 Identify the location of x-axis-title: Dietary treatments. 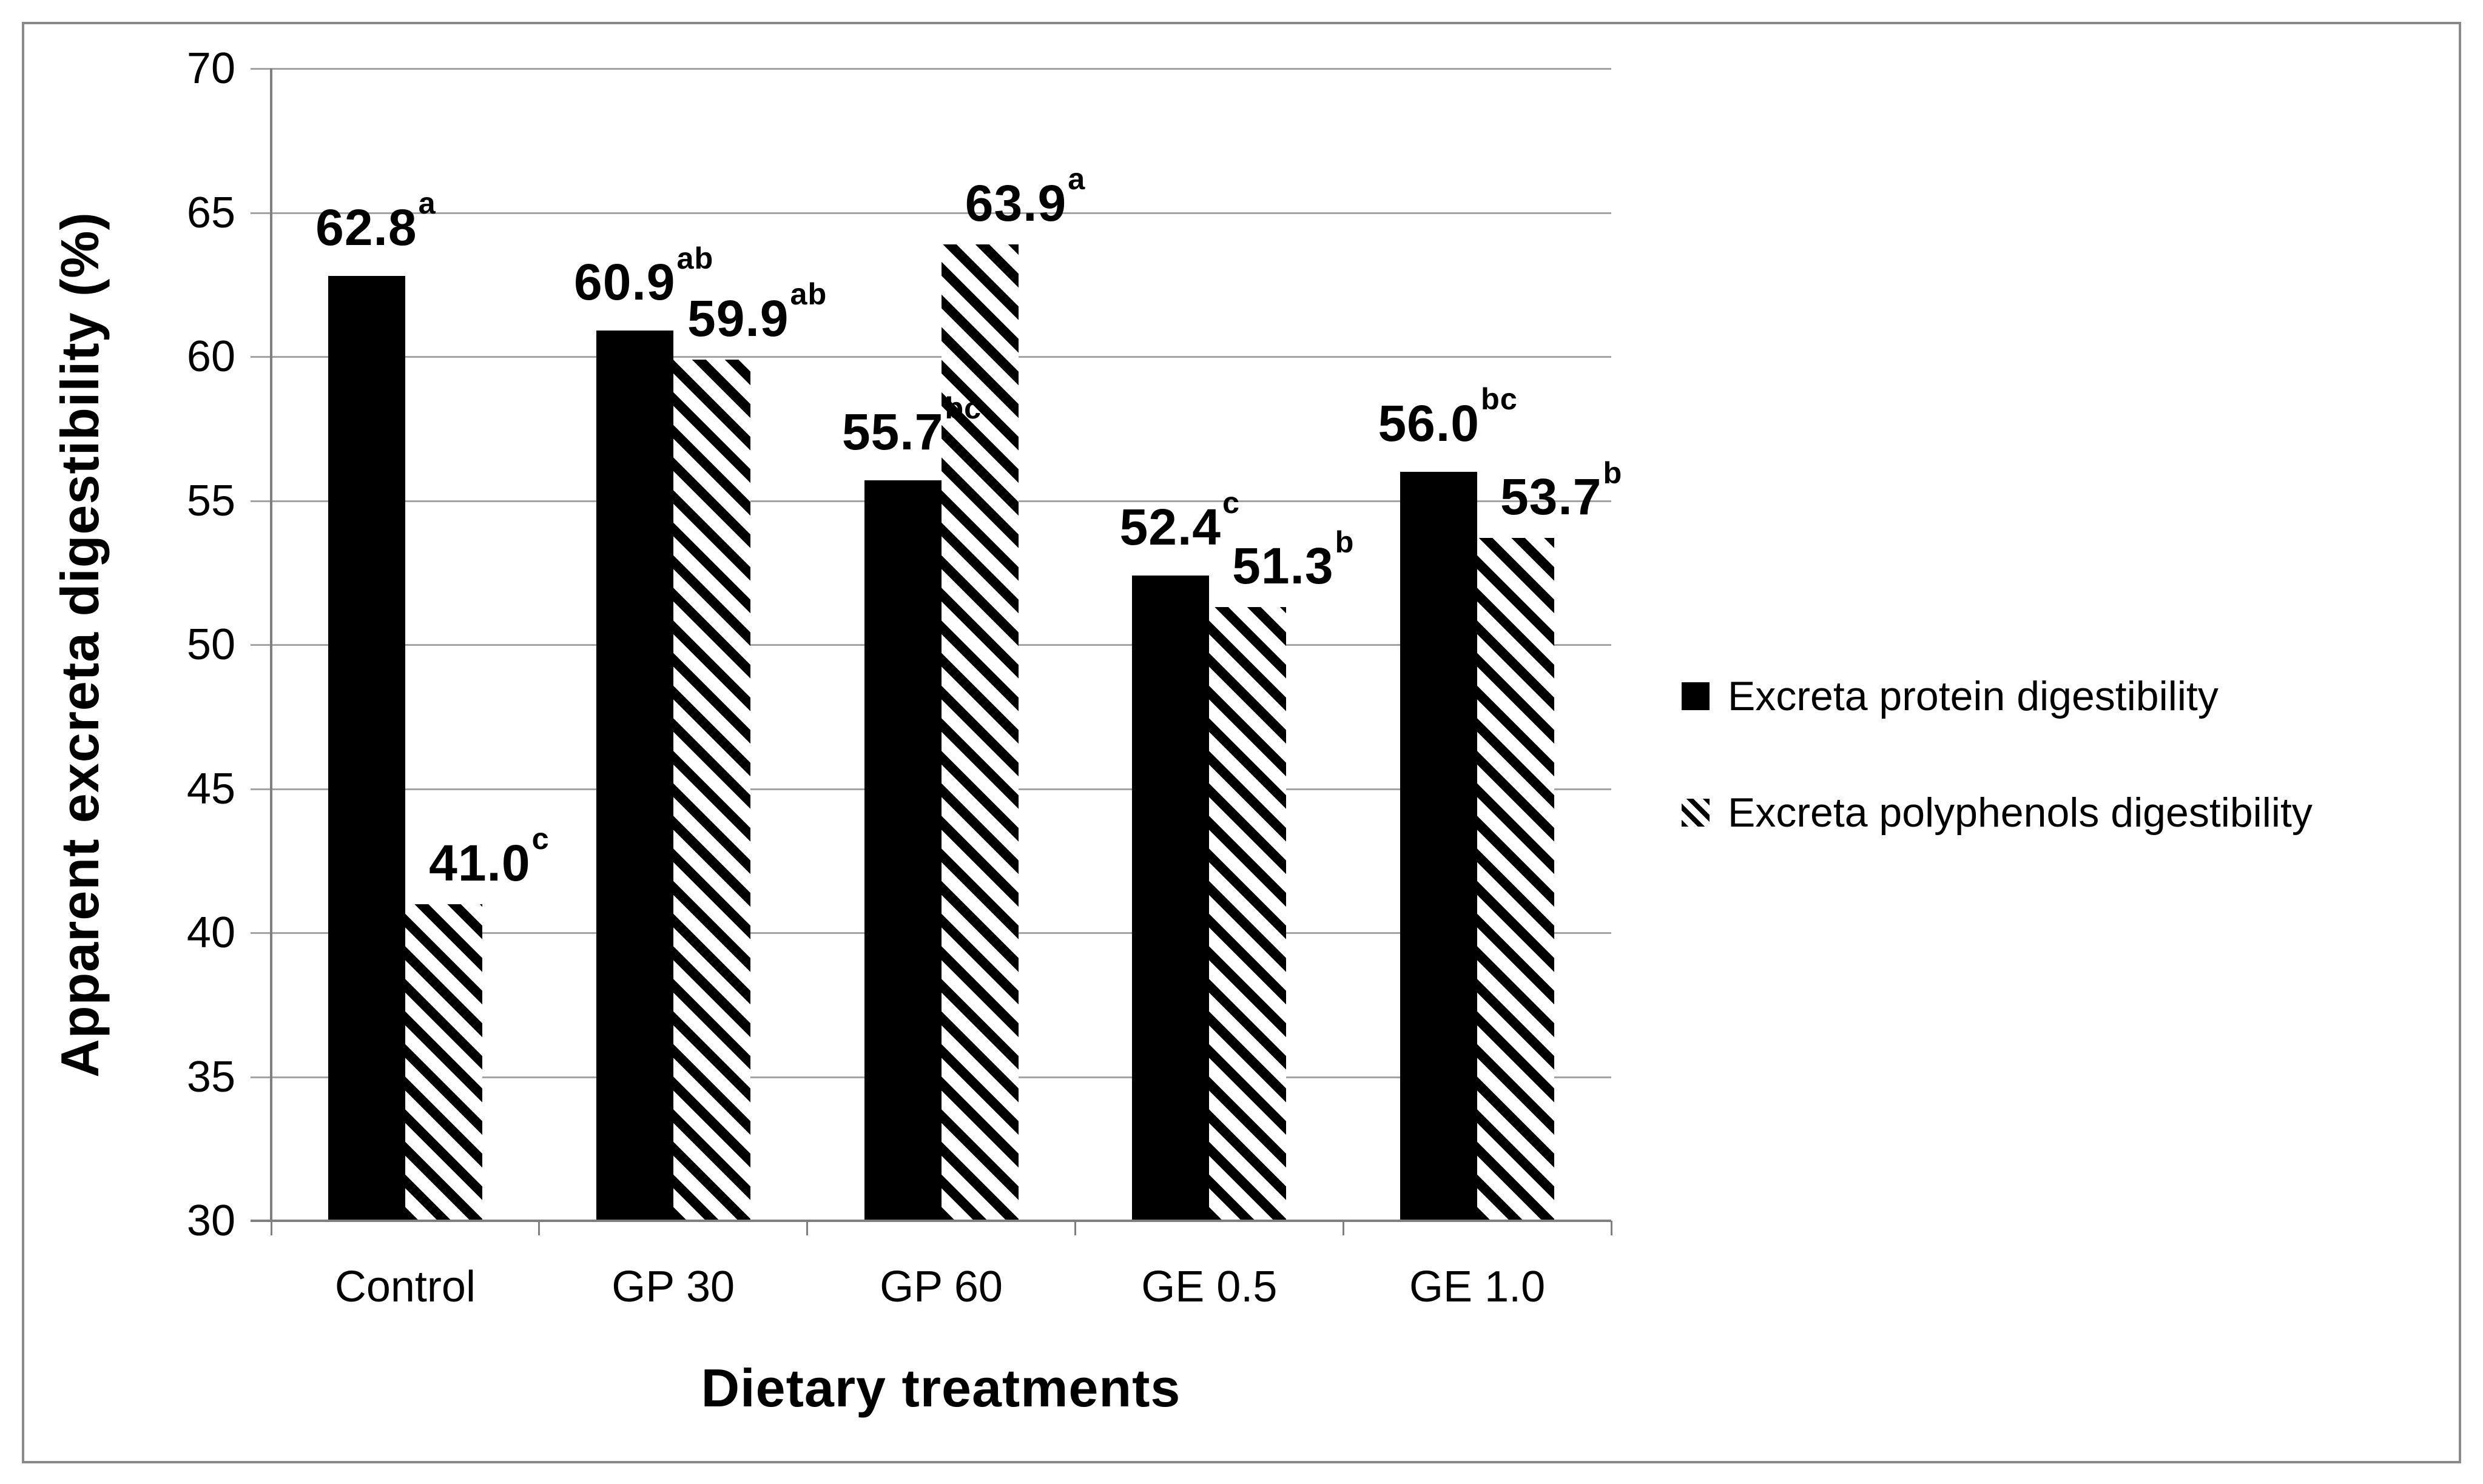
(941, 1388).